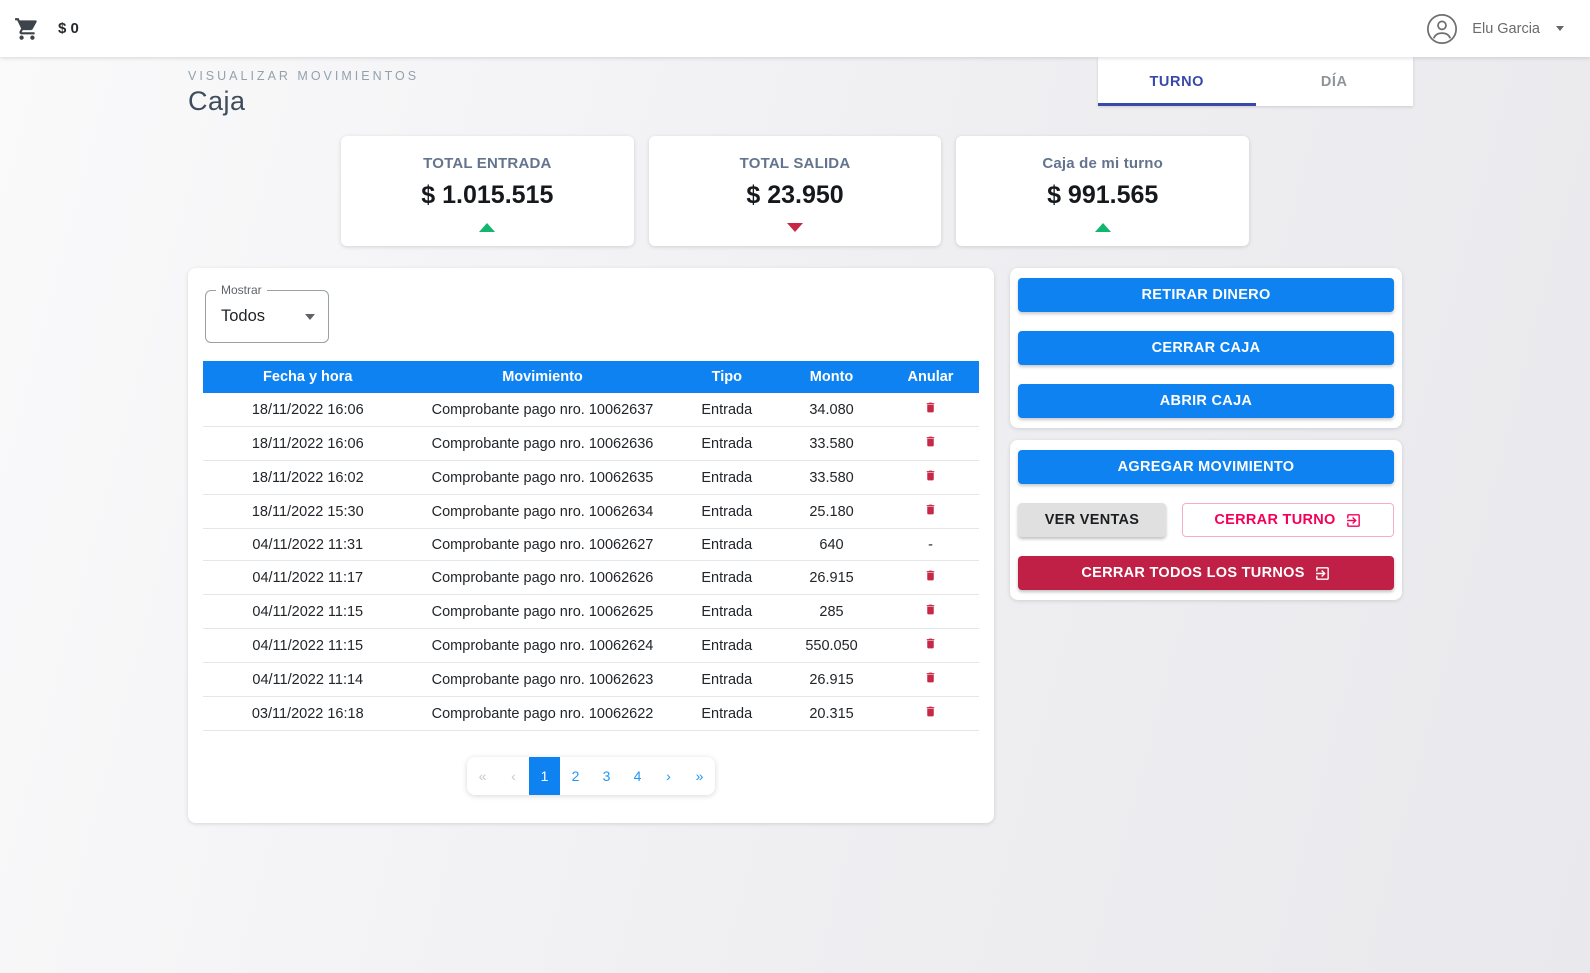 This screenshot has height=973, width=1590. What do you see at coordinates (482, 776) in the screenshot?
I see `page-first: «` at bounding box center [482, 776].